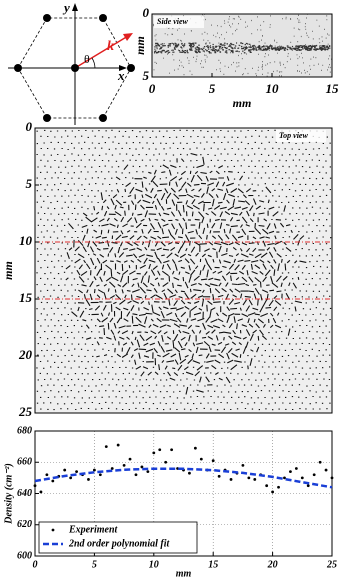 Image resolution: width=343 pixels, height=578 pixels. What do you see at coordinates (110, 46) in the screenshot?
I see `vector-label: k` at bounding box center [110, 46].